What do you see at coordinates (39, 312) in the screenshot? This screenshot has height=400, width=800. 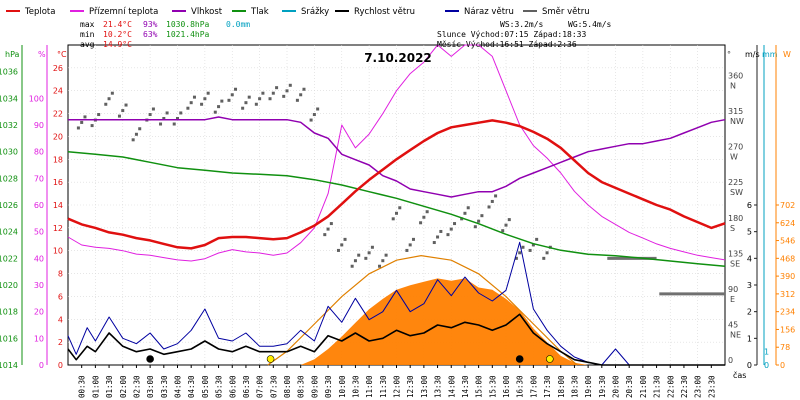 I see `humidity-tick-label: 20` at bounding box center [39, 312].